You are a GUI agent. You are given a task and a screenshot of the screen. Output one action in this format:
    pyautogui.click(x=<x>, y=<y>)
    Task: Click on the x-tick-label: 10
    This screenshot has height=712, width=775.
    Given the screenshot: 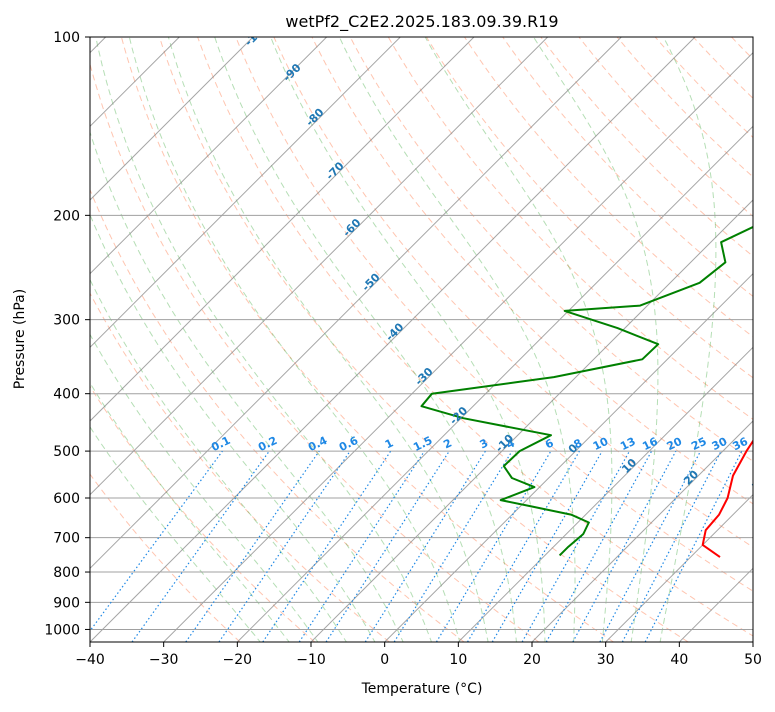 What is the action you would take?
    pyautogui.click(x=458, y=660)
    